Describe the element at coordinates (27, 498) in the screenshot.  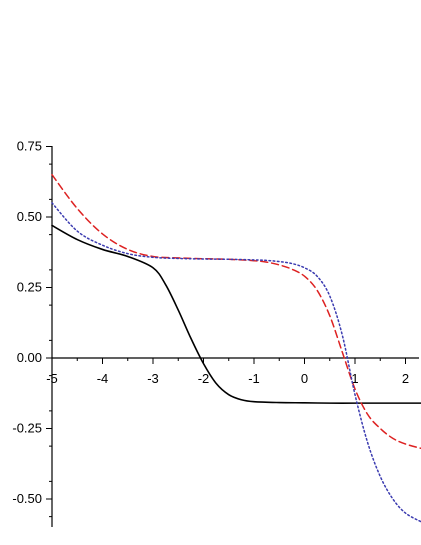
I see `y-tick-label: -0.50` at that location.